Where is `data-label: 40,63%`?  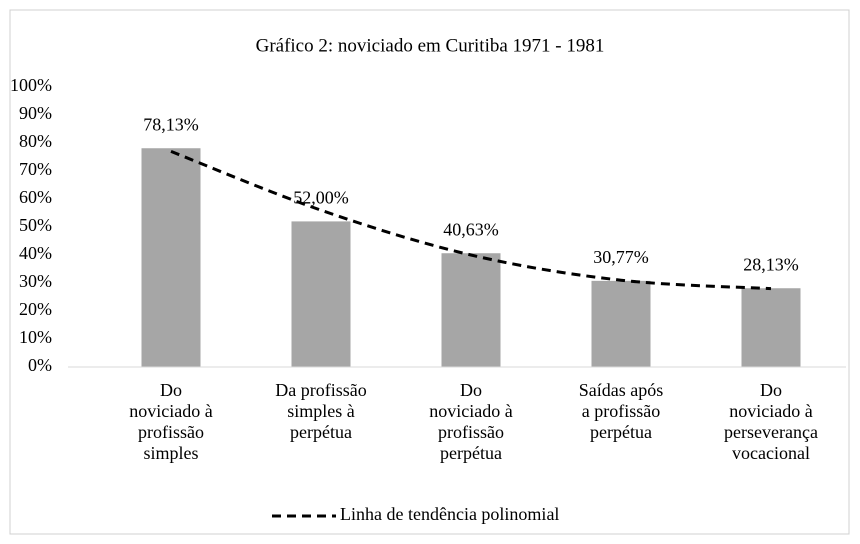
data-label: 40,63% is located at coordinates (471, 229).